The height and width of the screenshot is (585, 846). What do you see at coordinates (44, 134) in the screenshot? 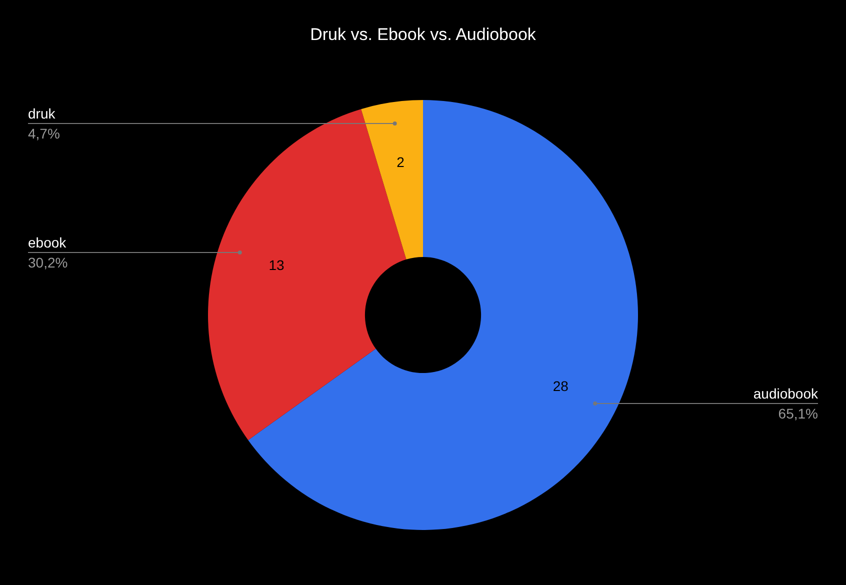
I see `text: 4,7%` at bounding box center [44, 134].